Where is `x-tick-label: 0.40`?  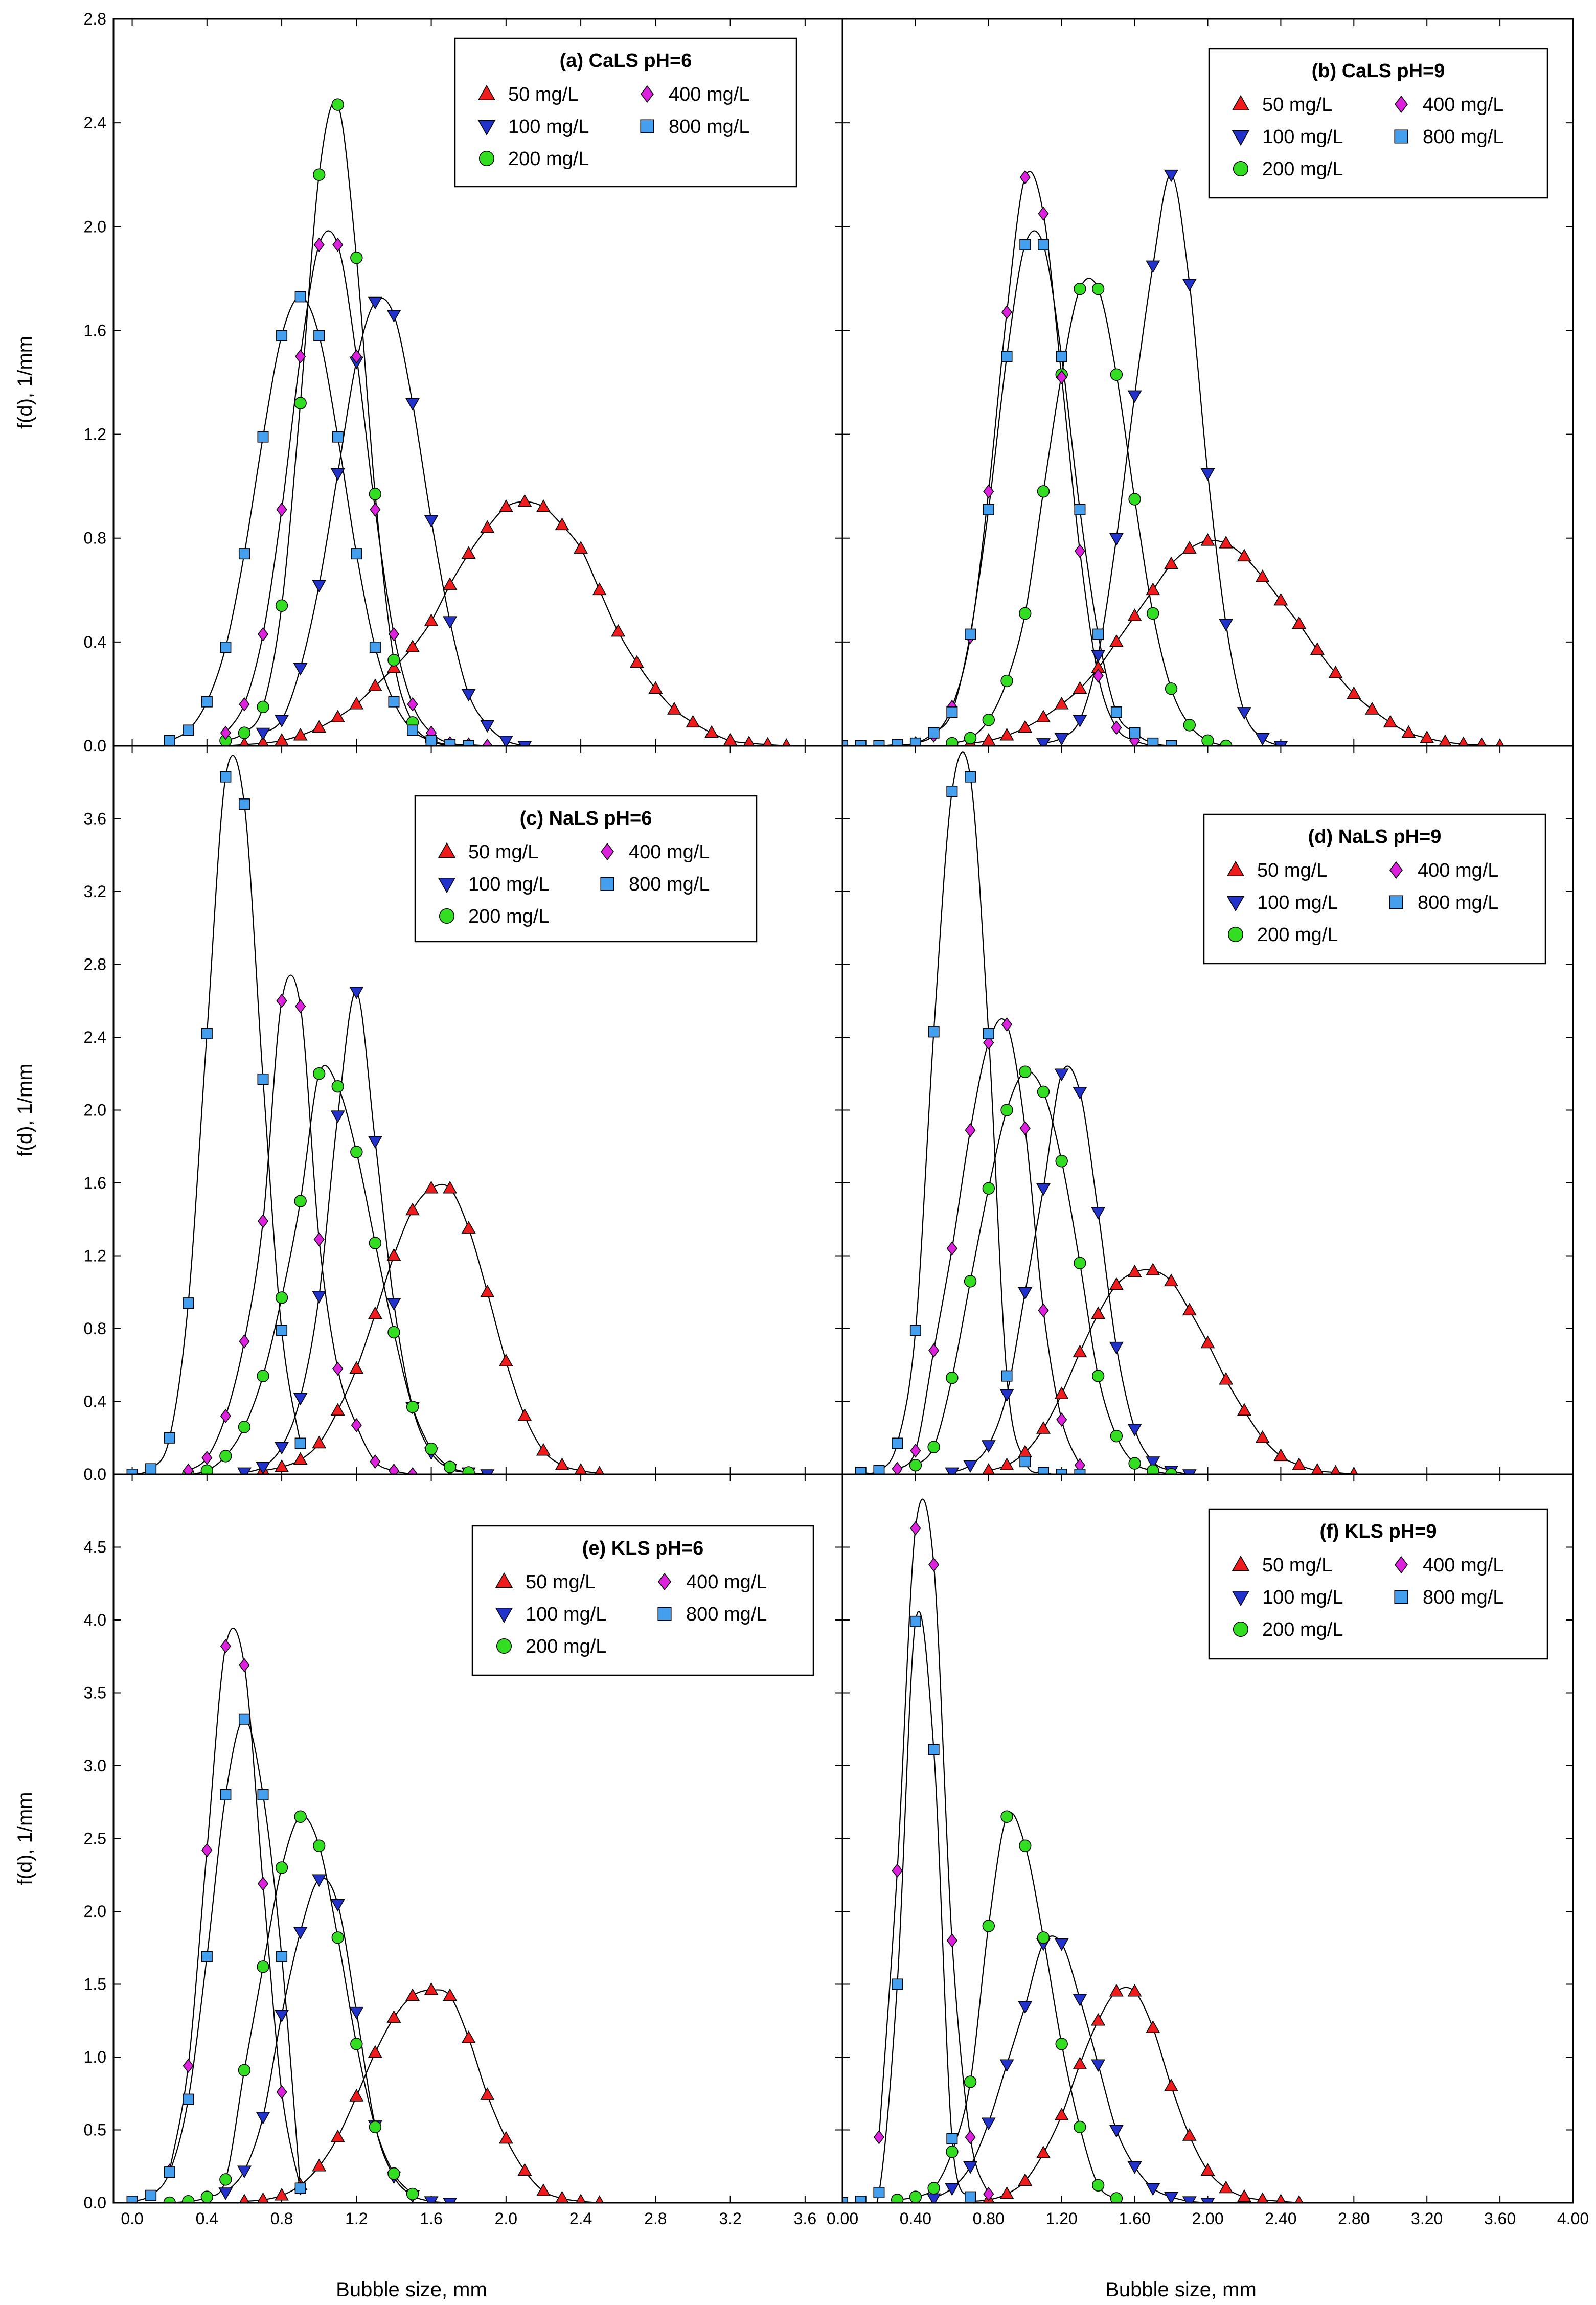
x-tick-label: 0.40 is located at coordinates (916, 2218).